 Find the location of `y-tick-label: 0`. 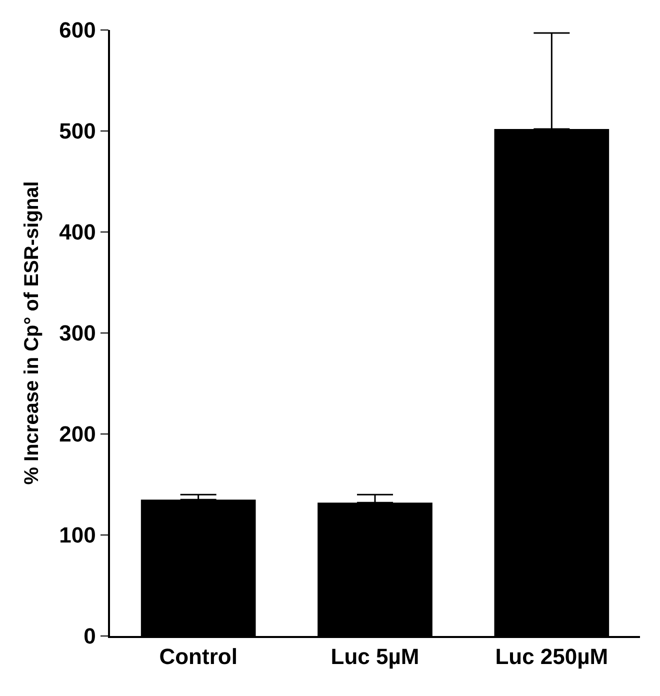

y-tick-label: 0 is located at coordinates (90, 636).